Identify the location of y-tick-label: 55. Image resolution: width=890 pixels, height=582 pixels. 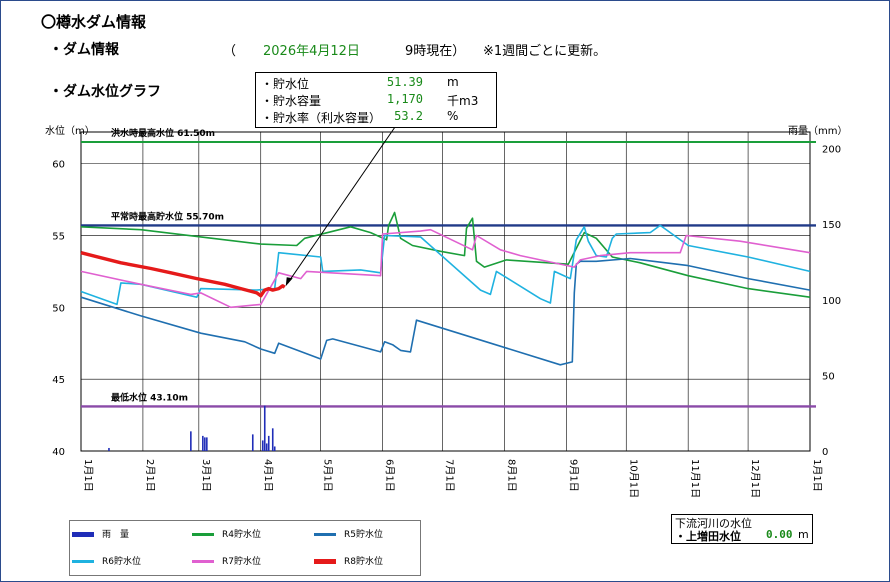
(58, 236).